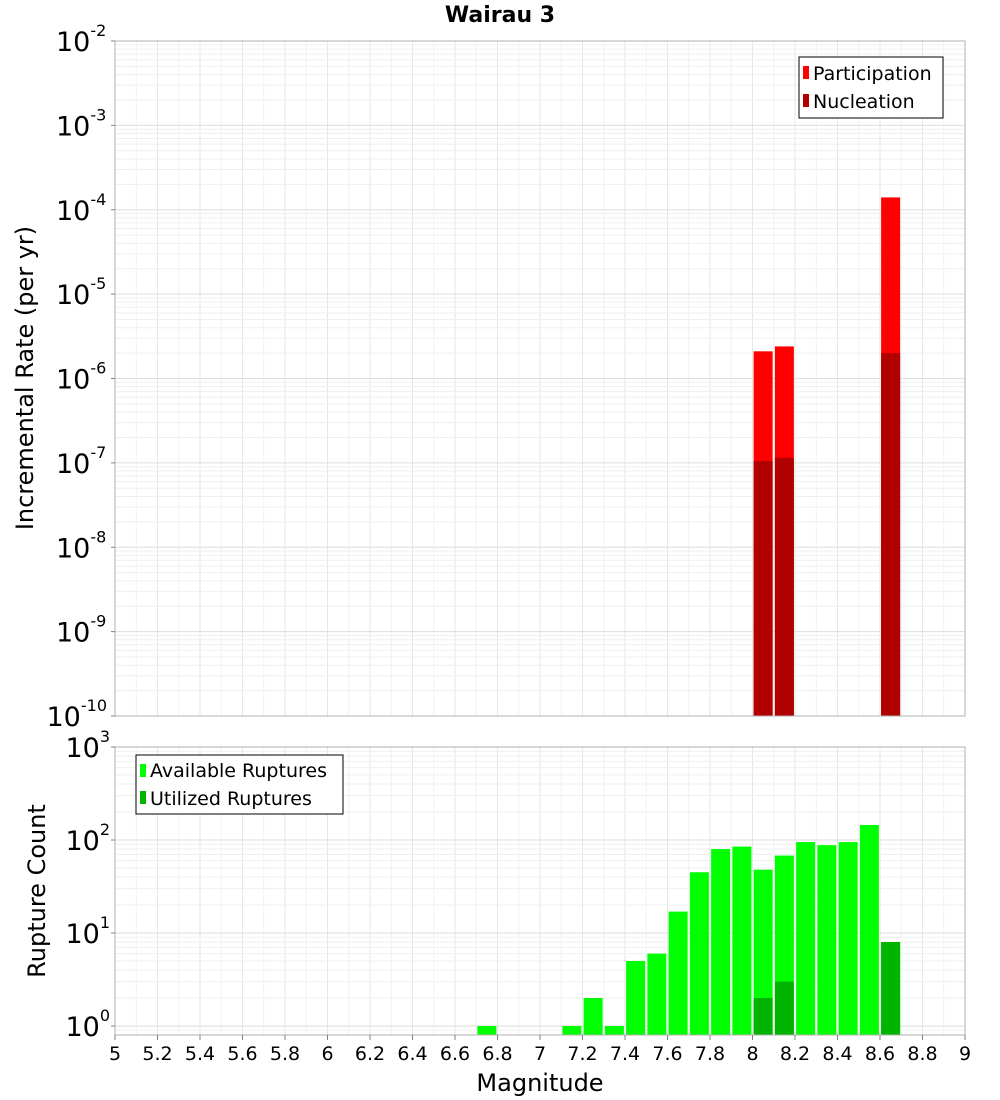  What do you see at coordinates (77, 714) in the screenshot?
I see `top-y-tick-label: 10⁻¹⁰` at bounding box center [77, 714].